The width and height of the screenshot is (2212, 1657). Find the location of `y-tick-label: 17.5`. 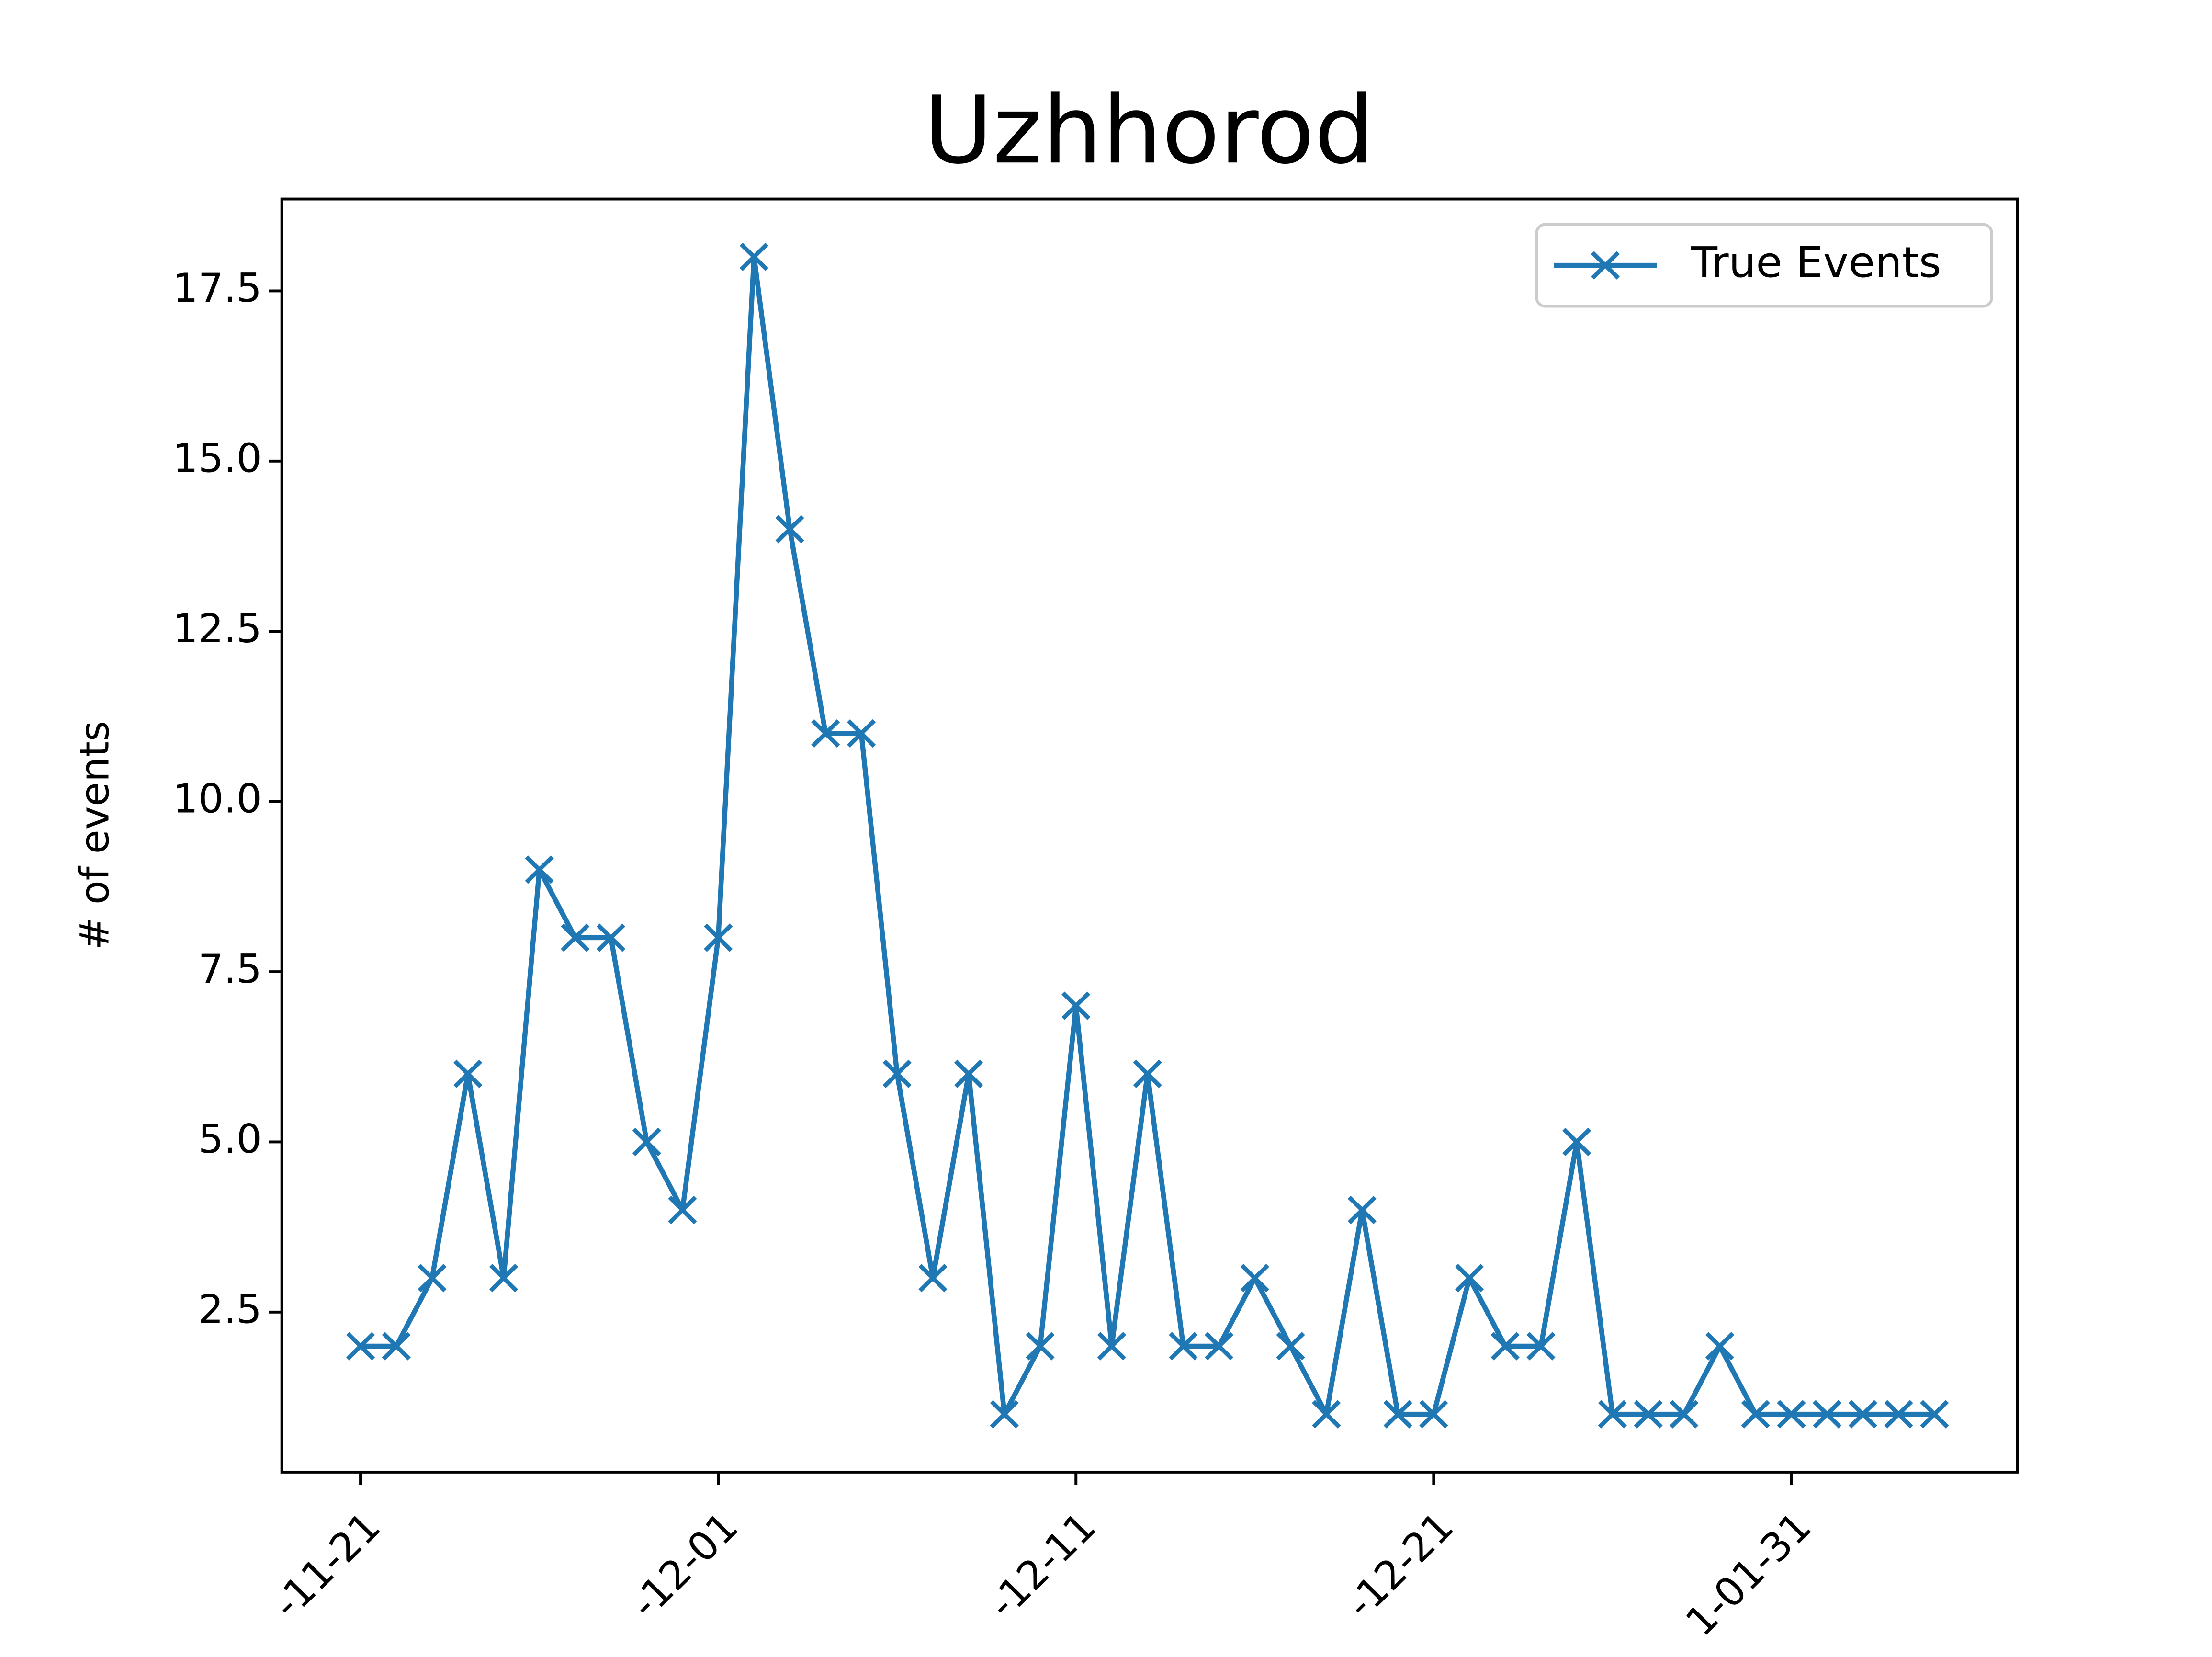

y-tick-label: 17.5 is located at coordinates (217, 288).